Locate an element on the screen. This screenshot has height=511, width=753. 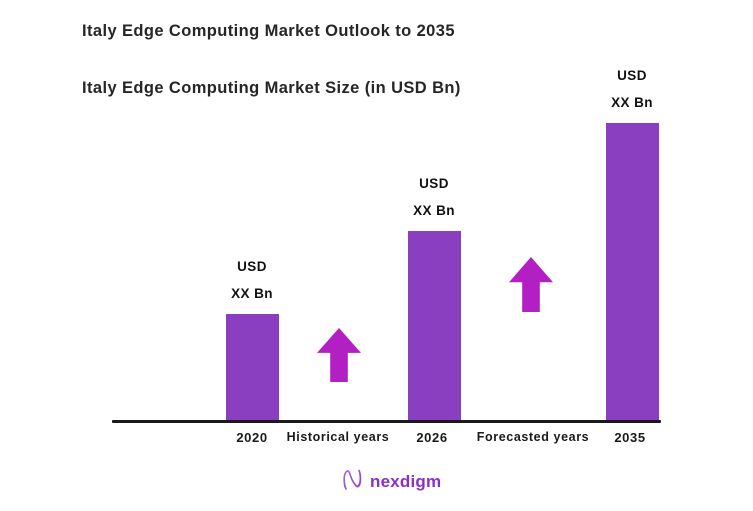
bar-2026 is located at coordinates (434, 326).